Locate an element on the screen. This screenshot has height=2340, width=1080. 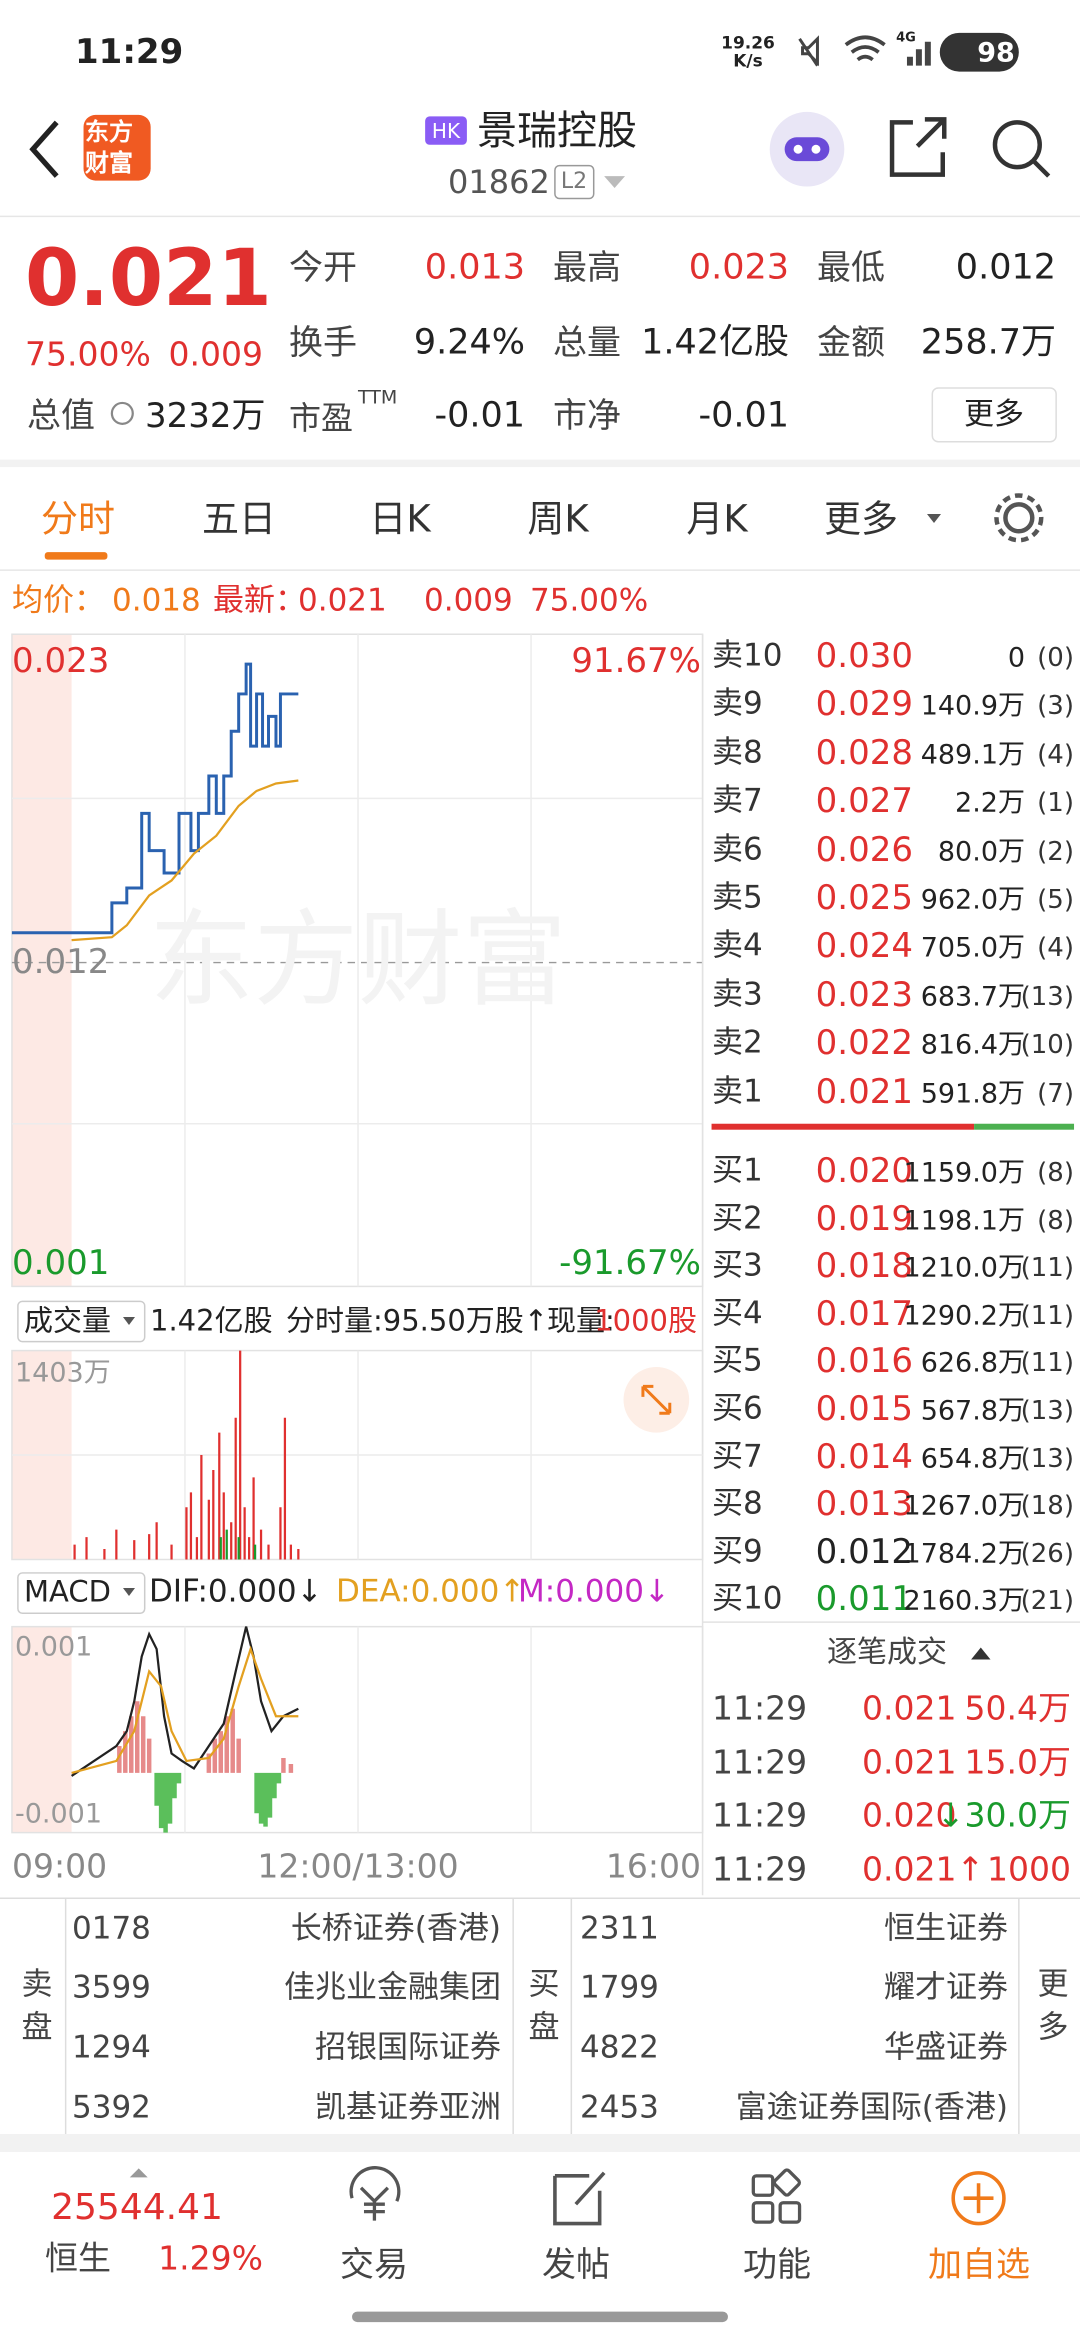
book-count: (4) is located at coordinates (1055, 948).